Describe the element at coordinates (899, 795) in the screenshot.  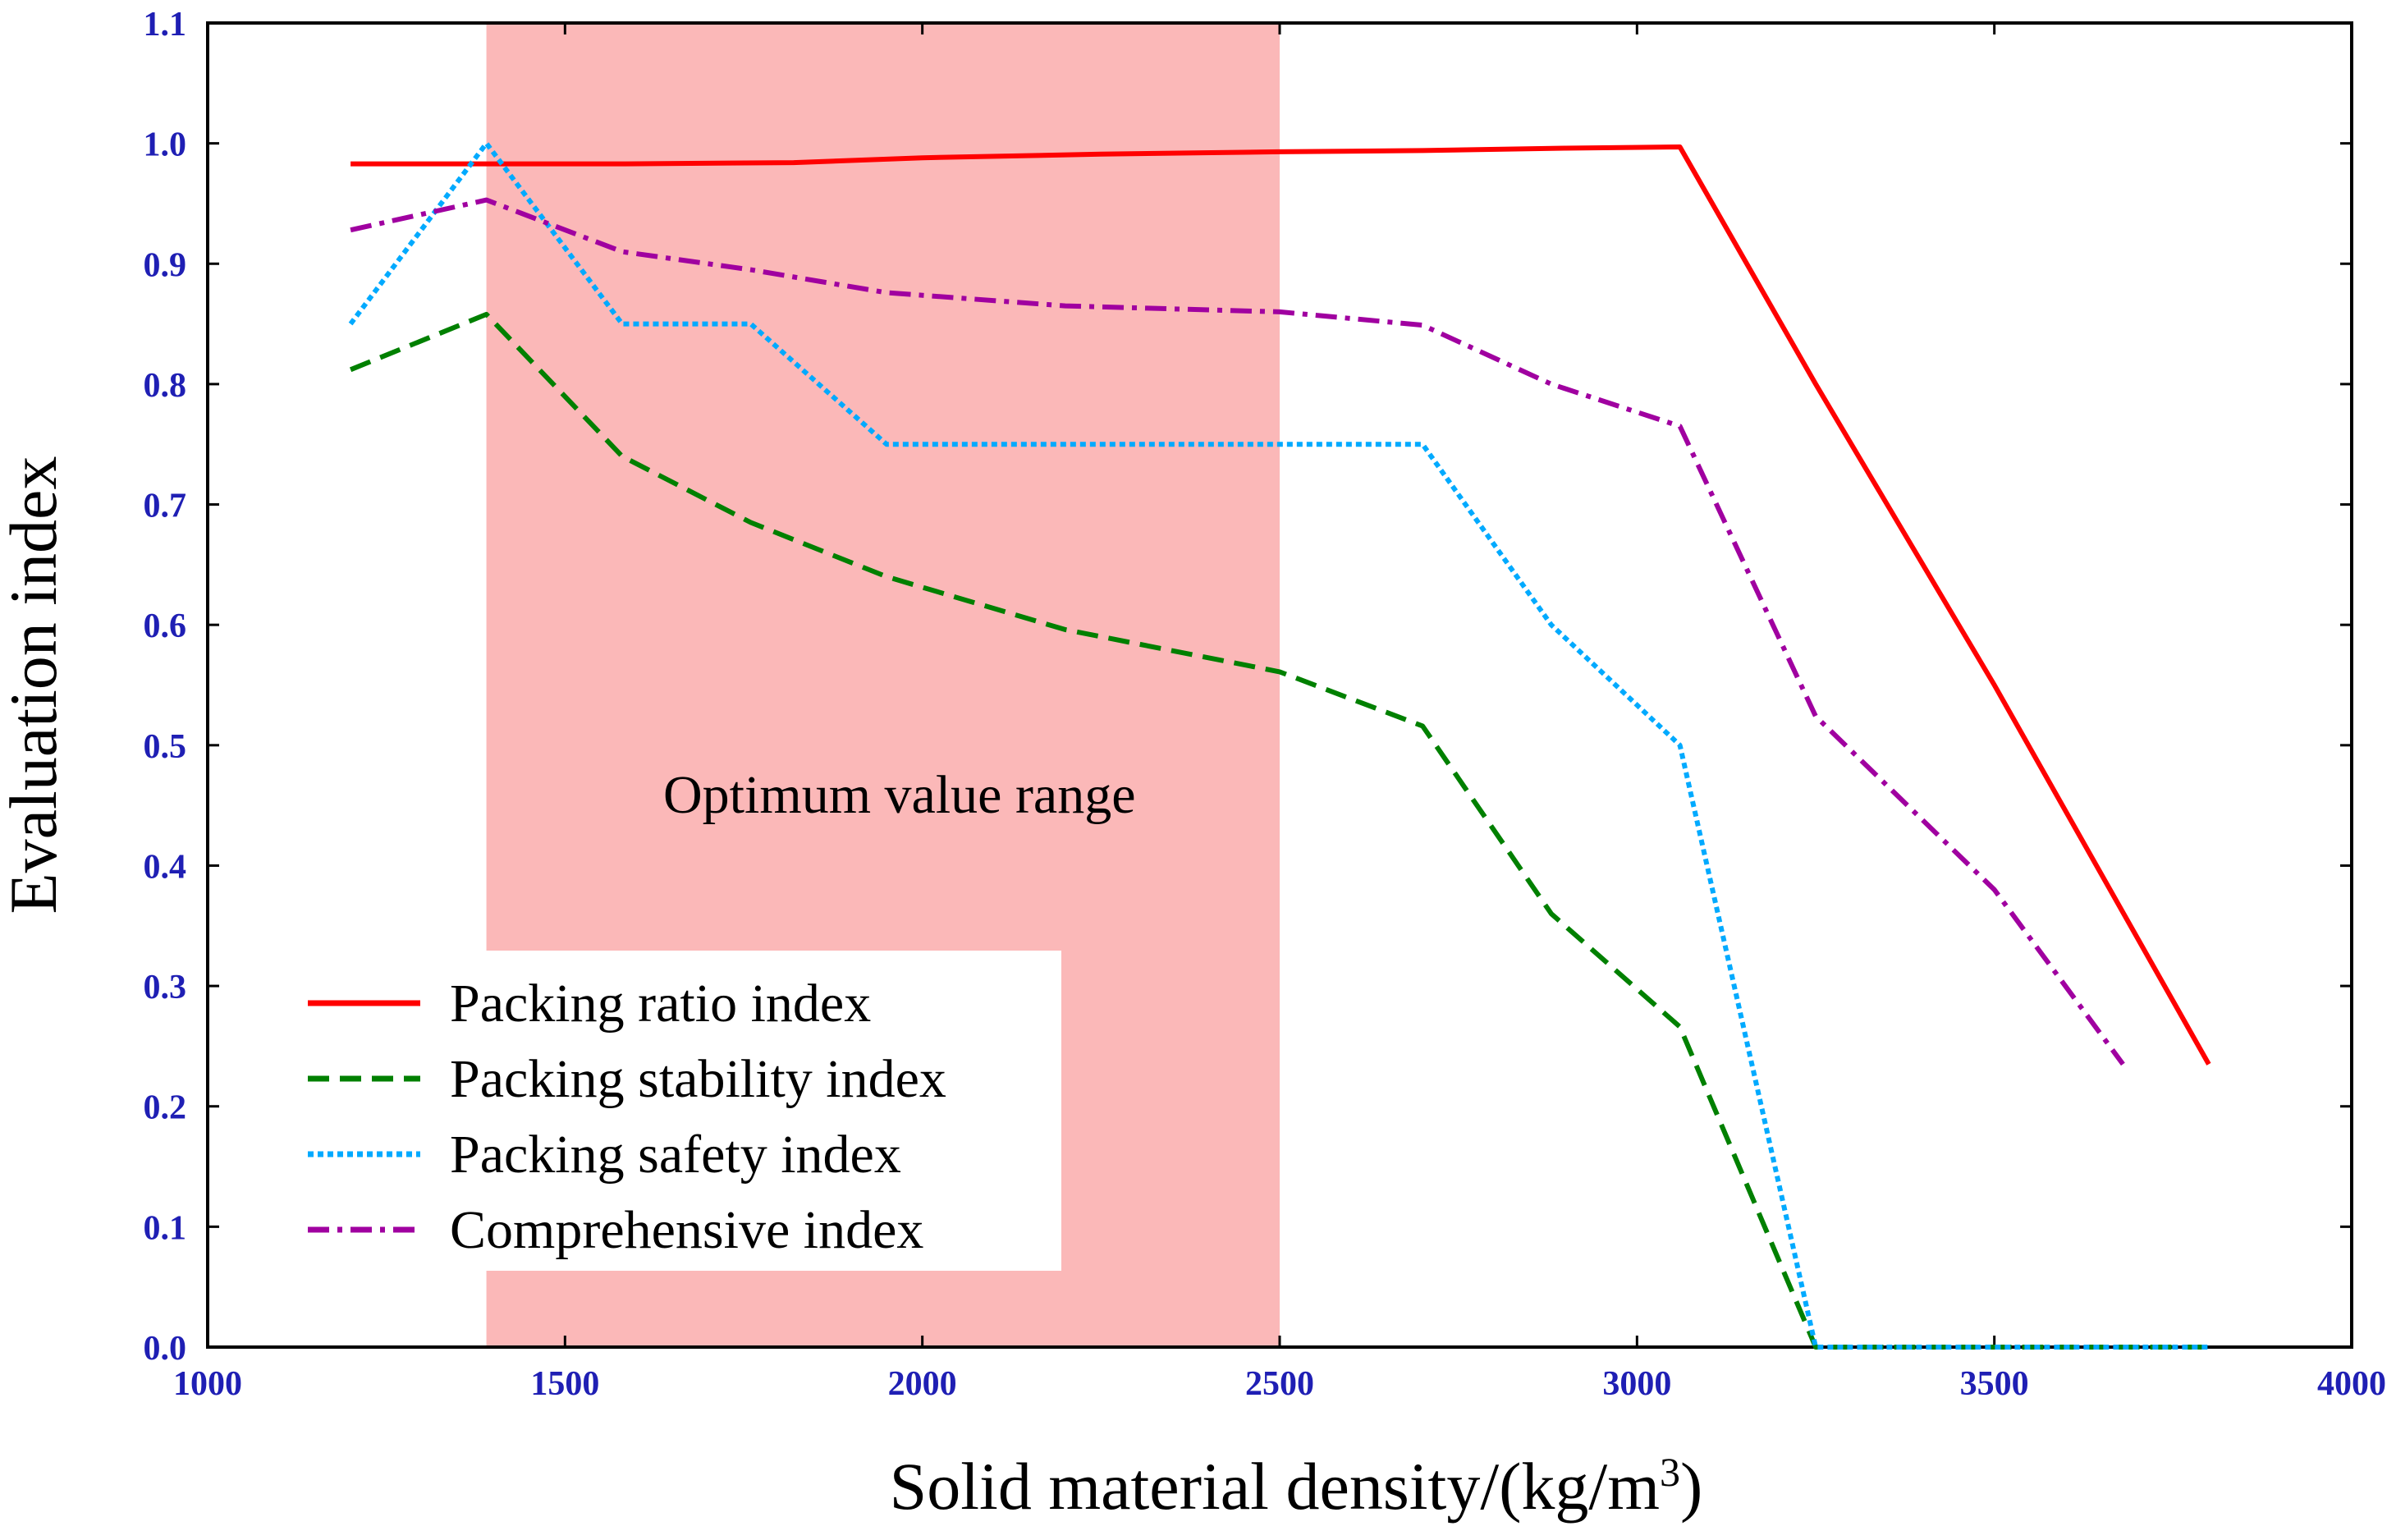
I see `optimum-range-label: Optimum value range` at that location.